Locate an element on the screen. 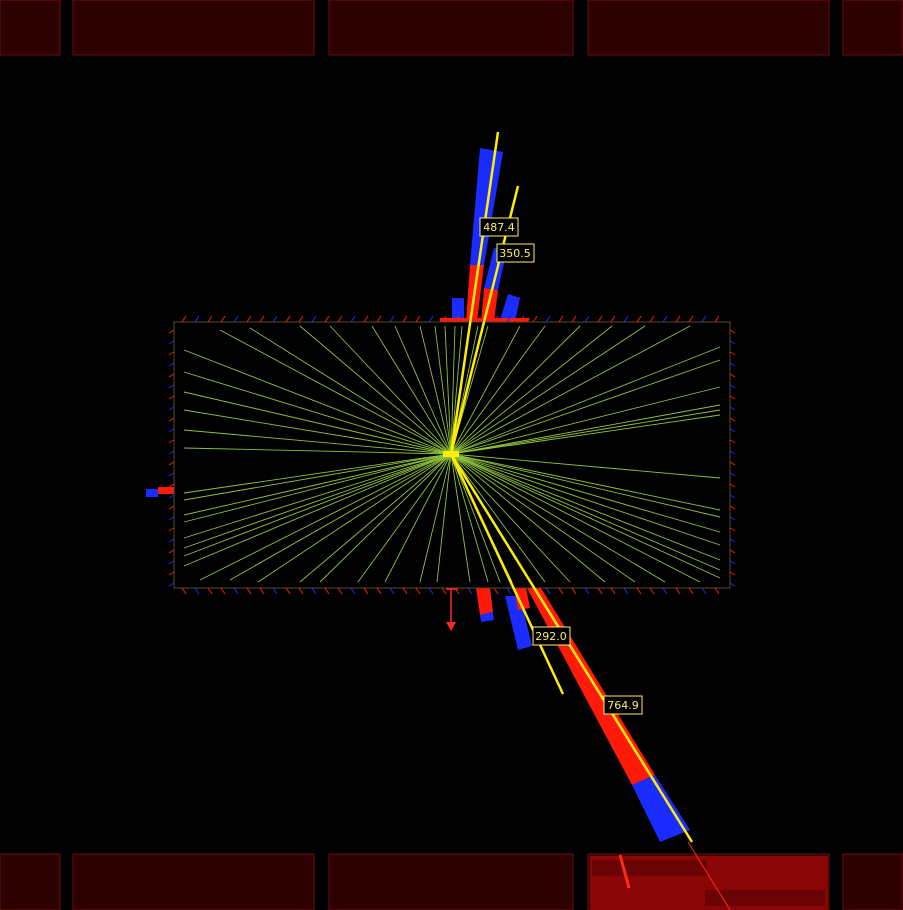 The width and height of the screenshot is (903, 910). jet-value: 487.4 is located at coordinates (499, 227).